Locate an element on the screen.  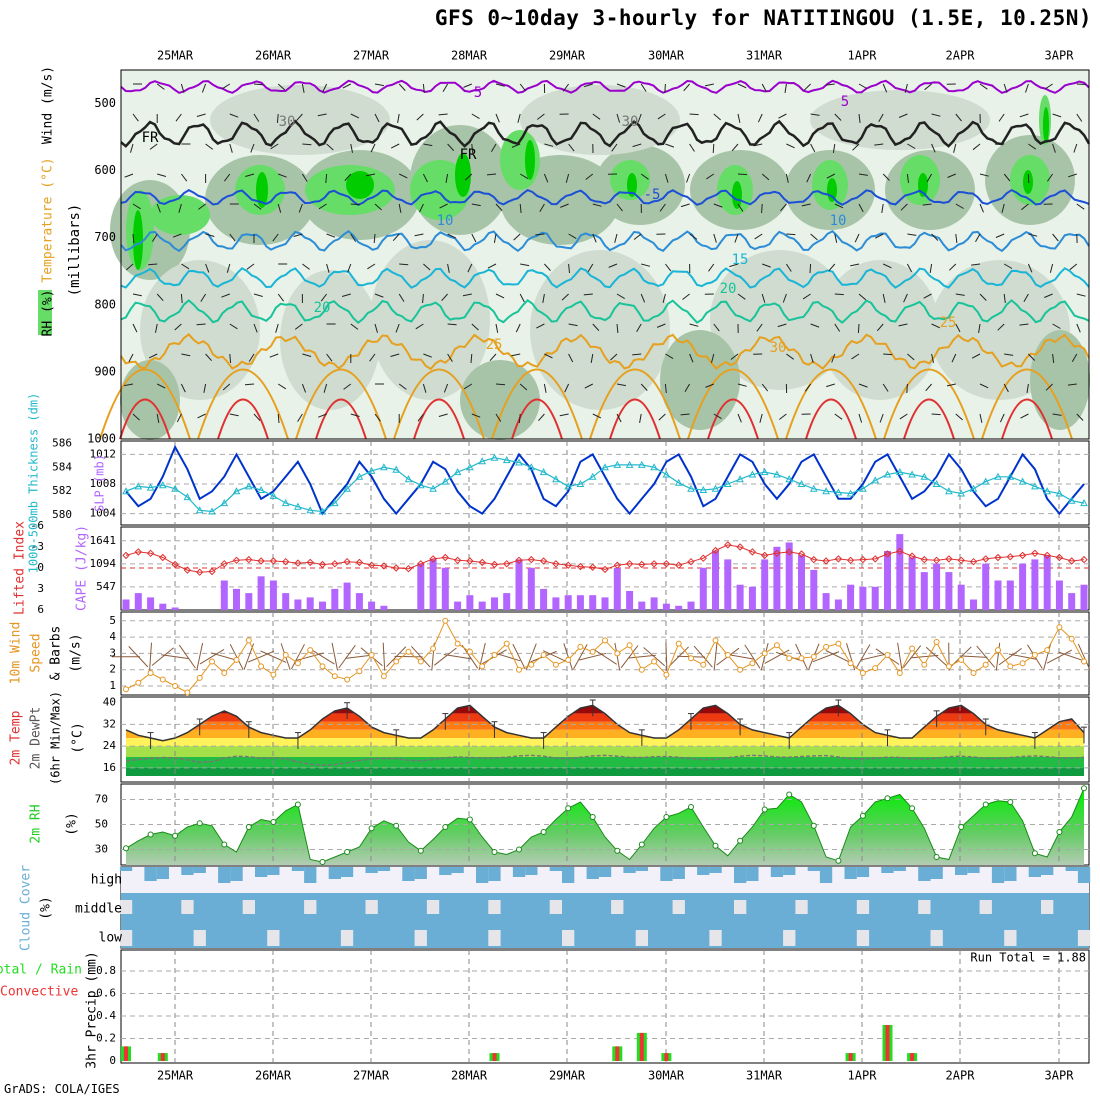
profile-ylabel-temp: Temperature (°C) is located at coordinates (48, 219).